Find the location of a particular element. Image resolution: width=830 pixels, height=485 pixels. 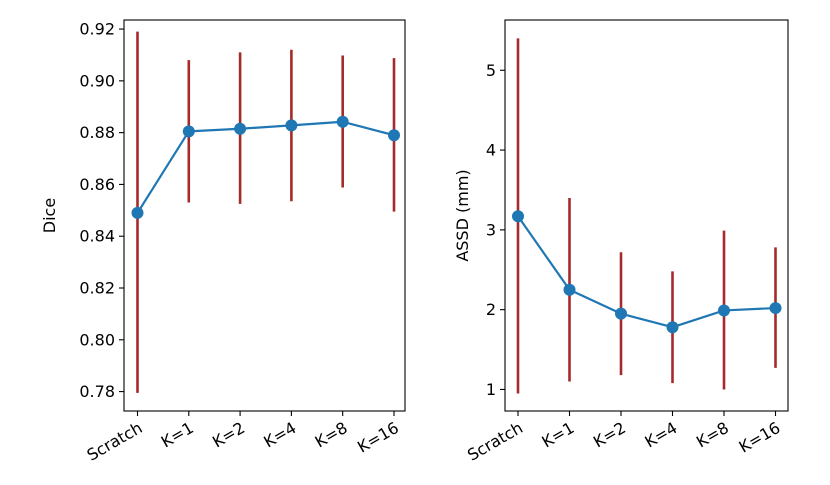

y-tick-label: 5 is located at coordinates (491, 70).